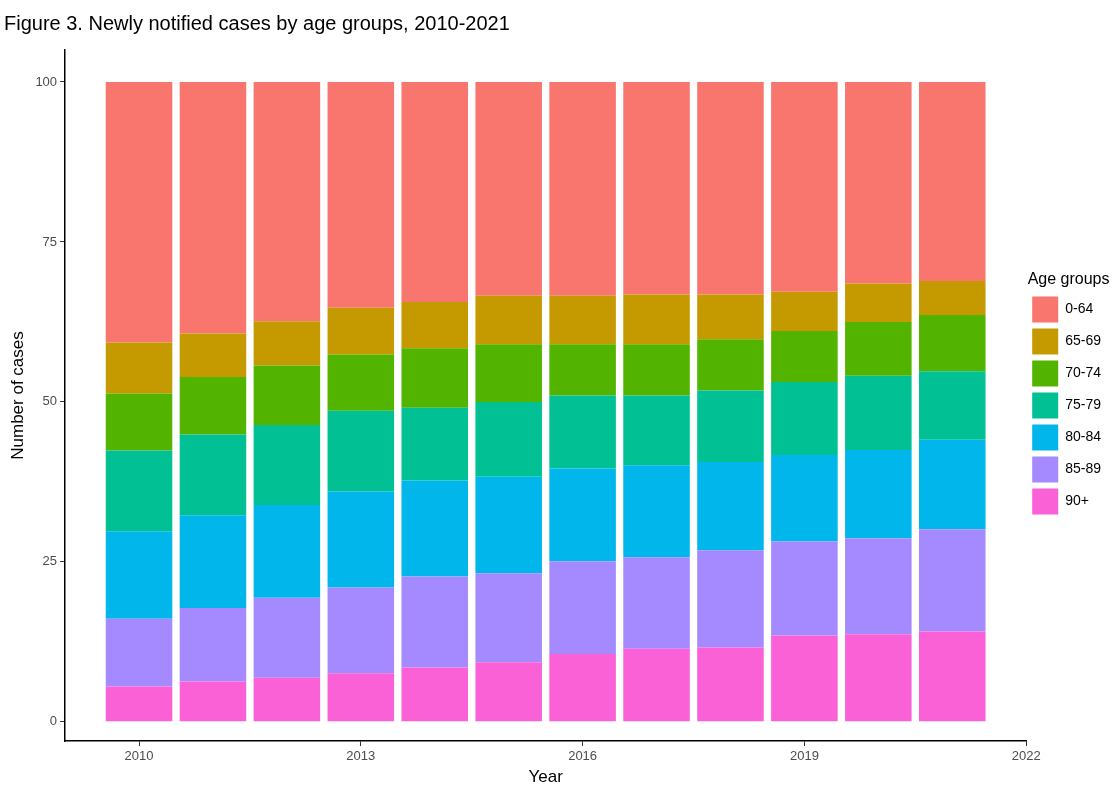 The height and width of the screenshot is (792, 1115). Describe the element at coordinates (257, 22) in the screenshot. I see `chart-title: Figure 3. Newly notified cases by age groups, 2010-2021` at that location.